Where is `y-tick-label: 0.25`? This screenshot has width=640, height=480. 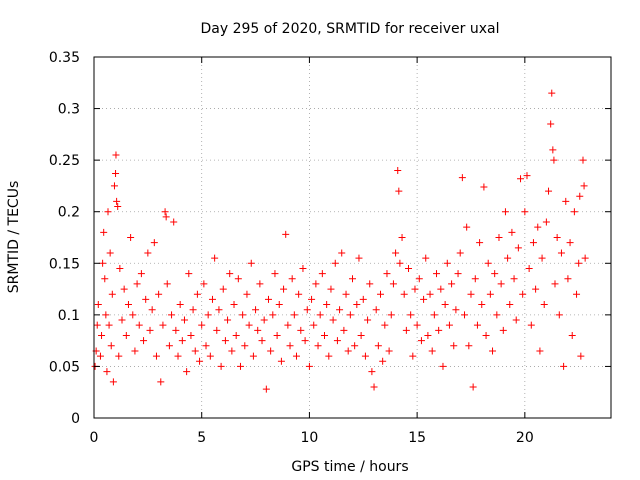 y-tick-label: 0.25 is located at coordinates (64, 161).